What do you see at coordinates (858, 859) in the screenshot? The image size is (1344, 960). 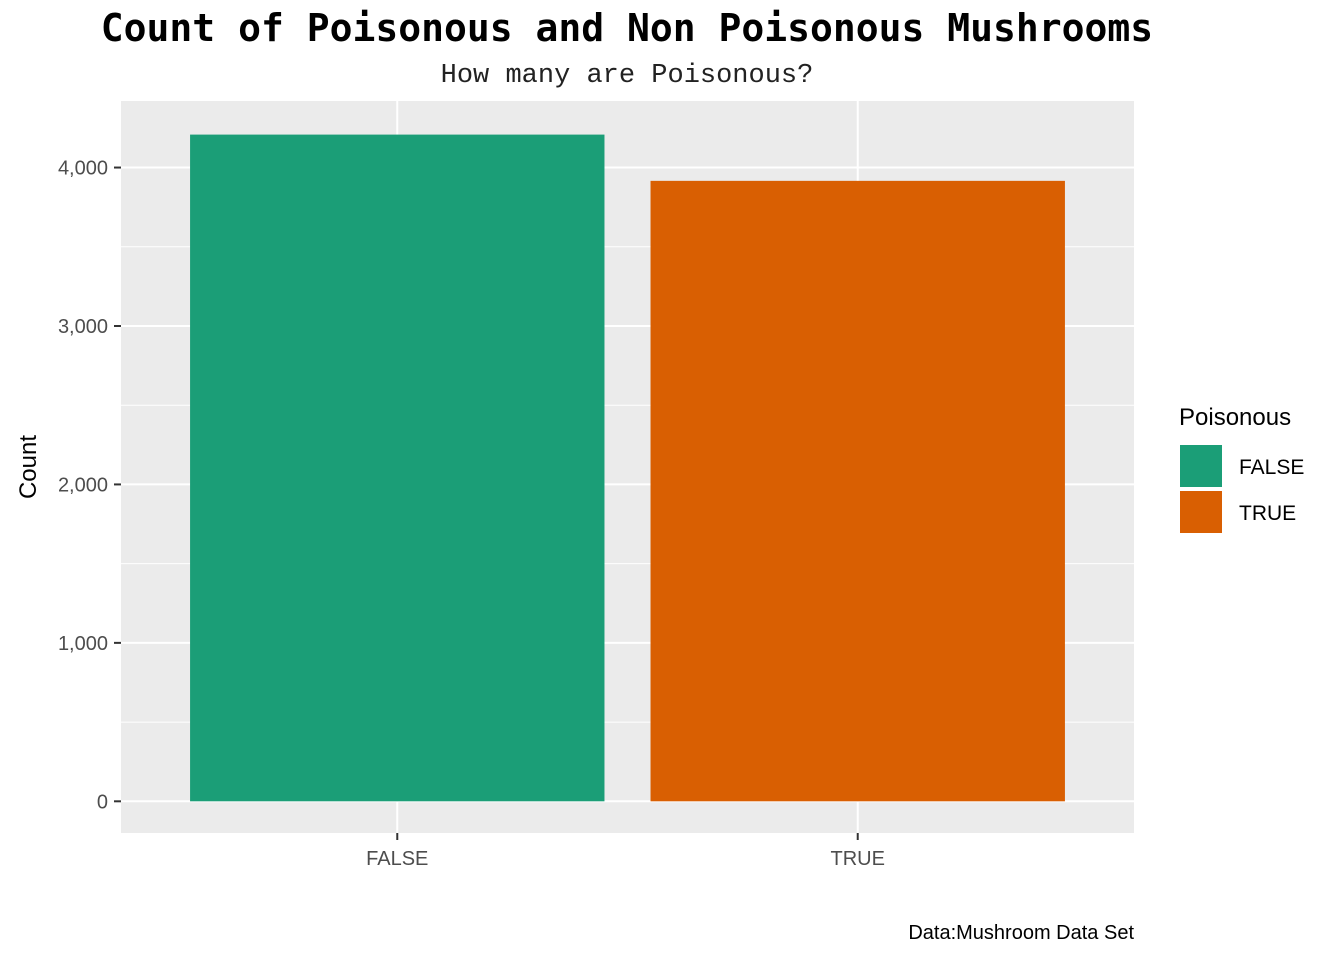 I see `x-tick-label: TRUE` at bounding box center [858, 859].